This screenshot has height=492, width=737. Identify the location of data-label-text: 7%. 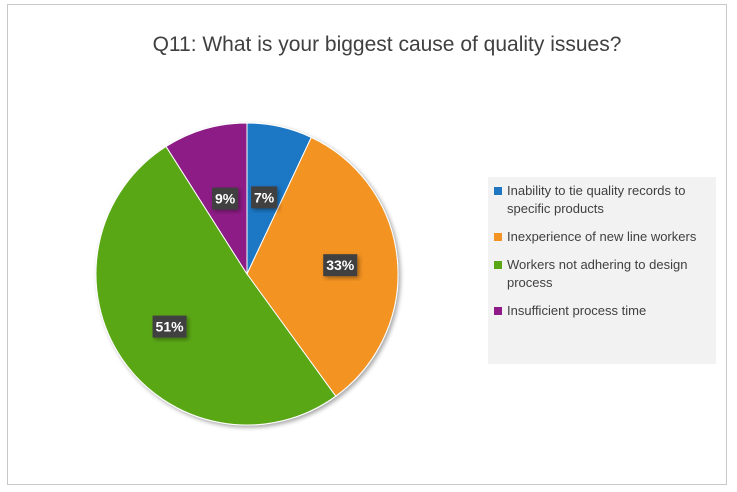
(264, 197).